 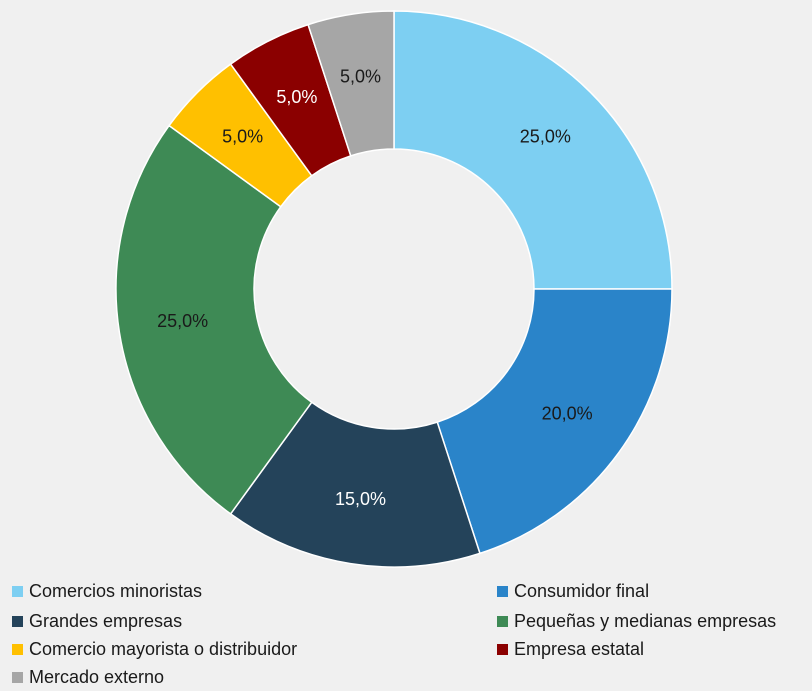 I want to click on legend-label: Comercio mayorista o distribuidor, so click(x=163, y=649).